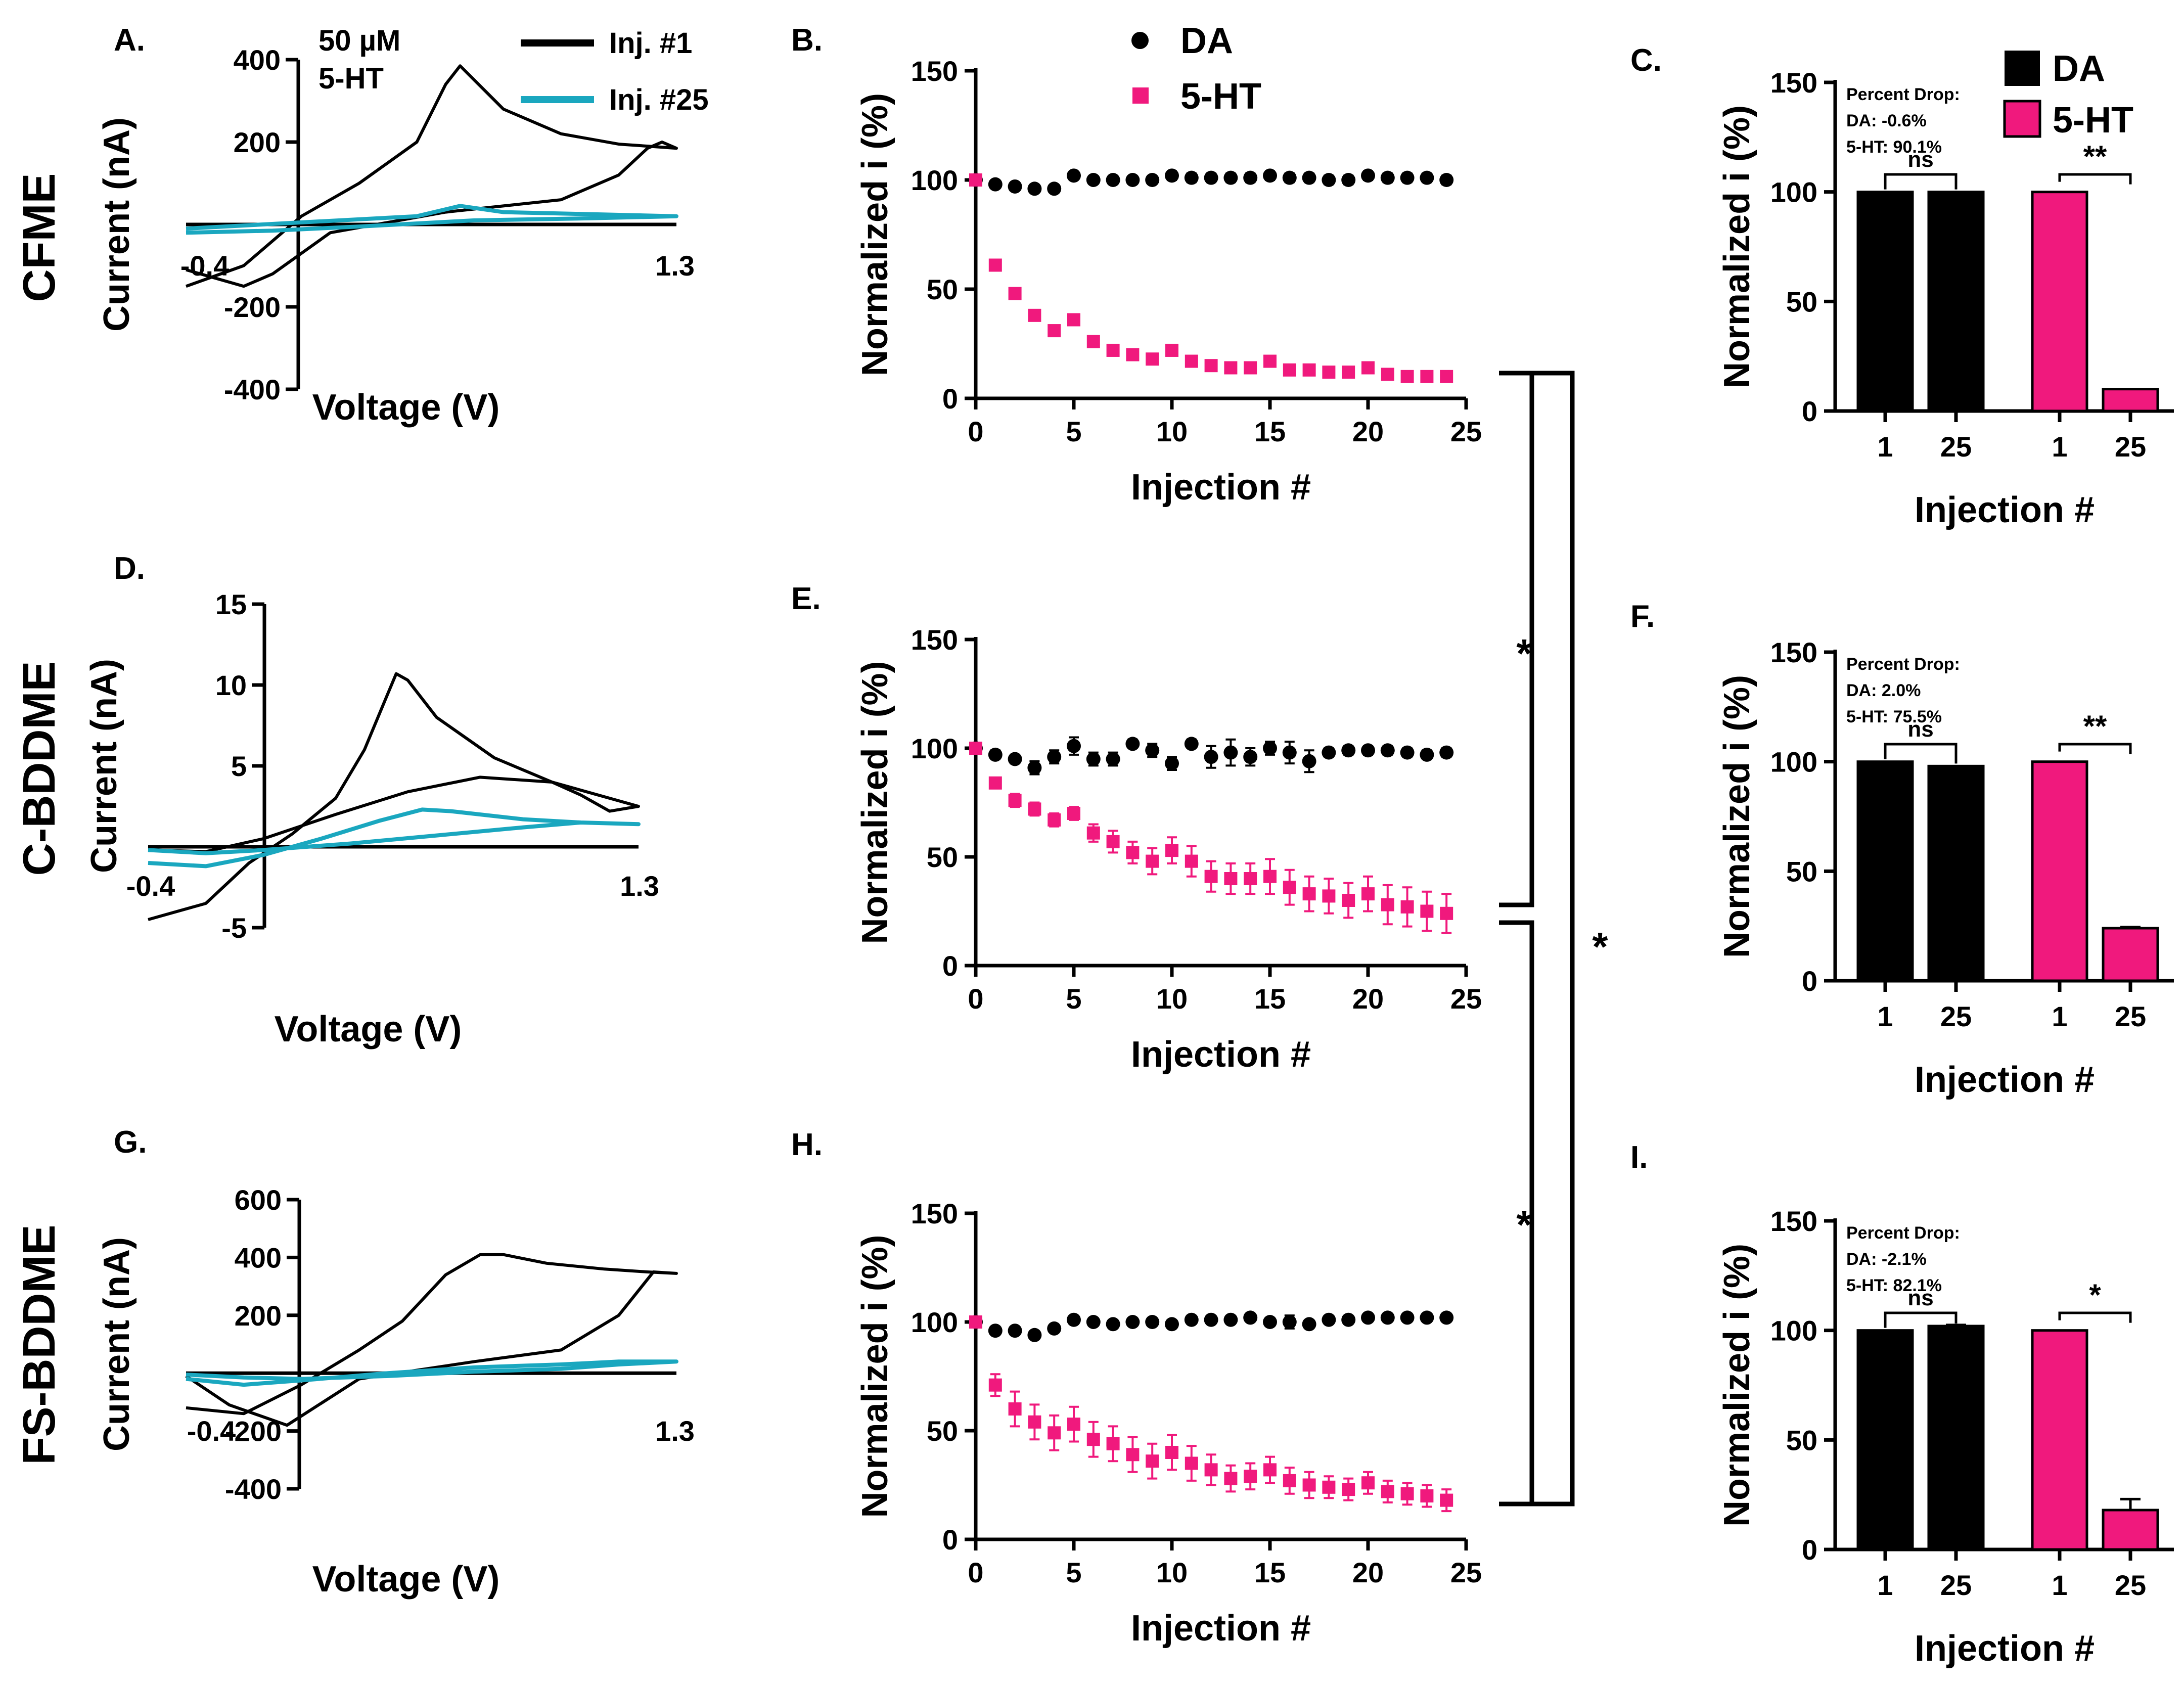 This screenshot has width=2184, height=1688. What do you see at coordinates (2130, 1530) in the screenshot?
I see `bar-5ht-inj25` at bounding box center [2130, 1530].